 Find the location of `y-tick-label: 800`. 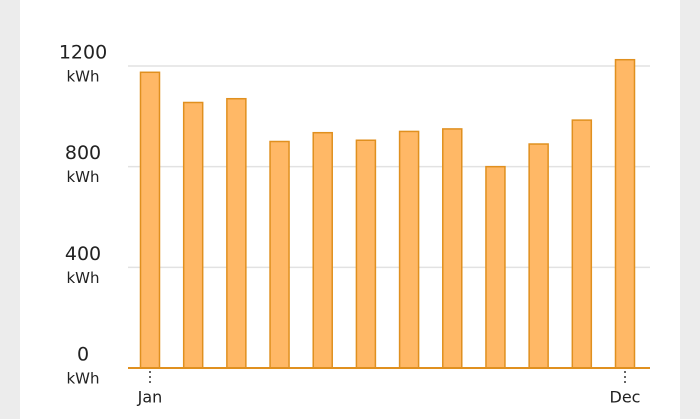

y-tick-label: 800 is located at coordinates (83, 153).